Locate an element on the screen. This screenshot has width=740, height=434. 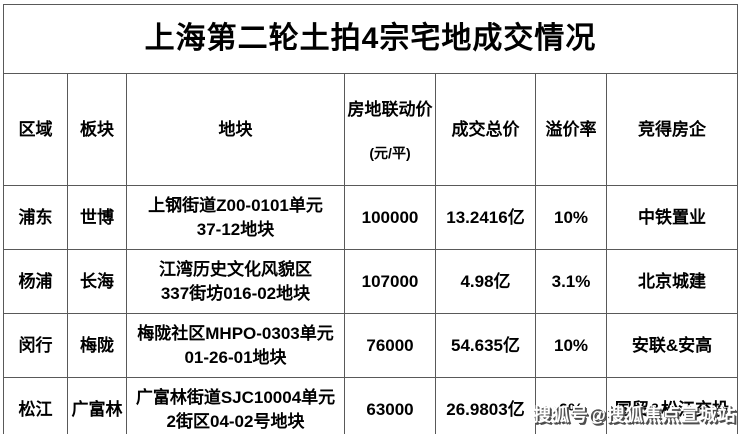
cell-winner: 国贸&松江交投 is located at coordinates (672, 405).